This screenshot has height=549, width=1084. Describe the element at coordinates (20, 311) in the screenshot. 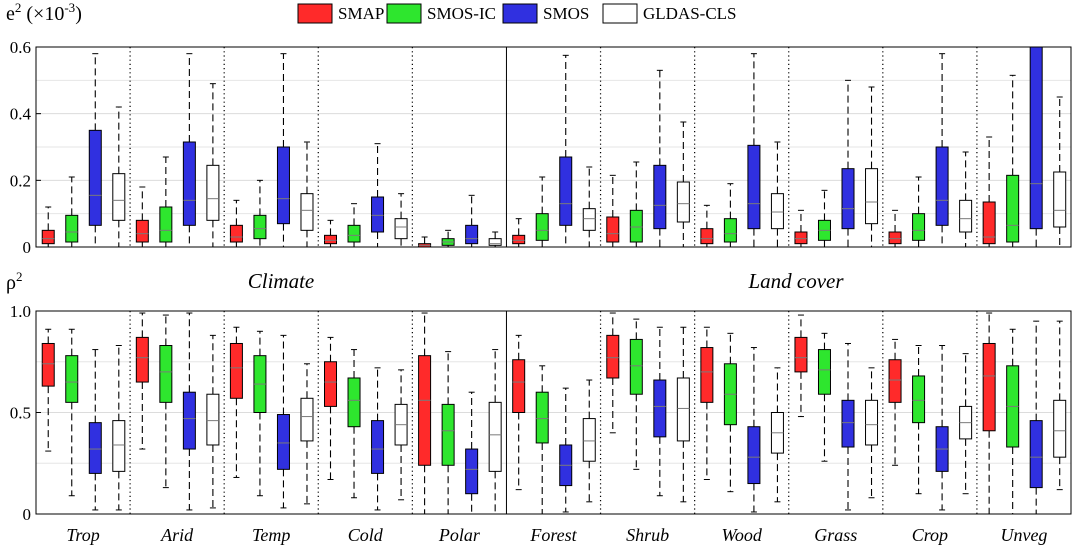

I see `bottom-ytick-label: 1.0` at that location.